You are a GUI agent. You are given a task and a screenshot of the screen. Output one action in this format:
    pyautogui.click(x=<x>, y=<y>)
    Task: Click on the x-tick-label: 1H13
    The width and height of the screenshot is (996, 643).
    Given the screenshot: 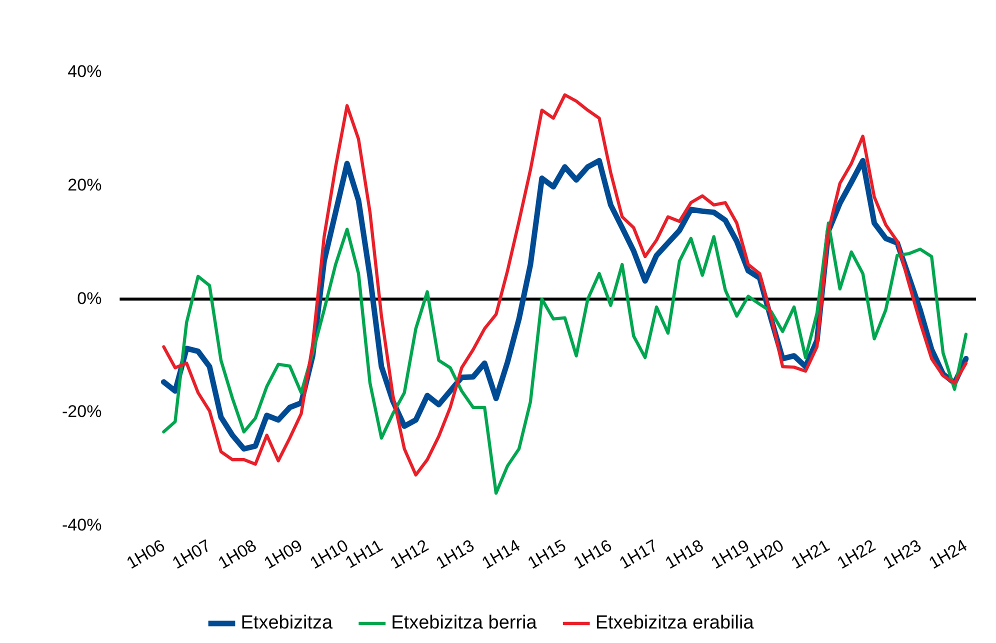 What is the action you would take?
    pyautogui.click(x=455, y=554)
    